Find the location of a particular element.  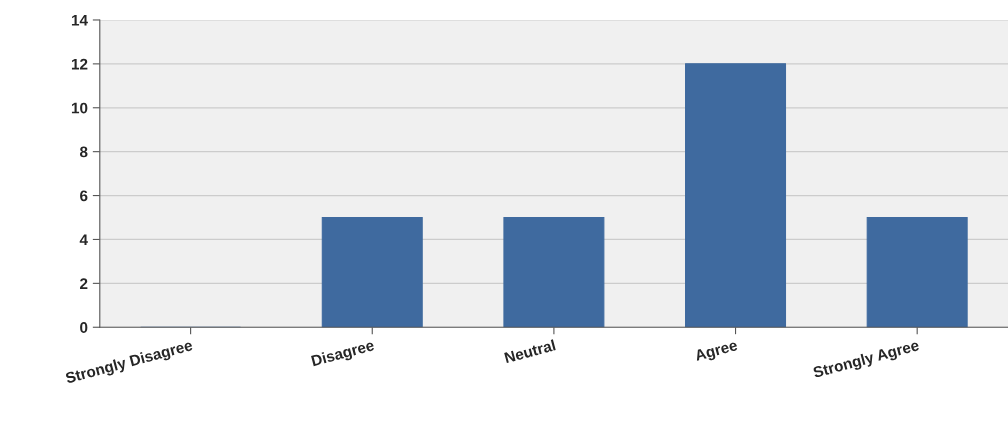

y-tick-label: 14 is located at coordinates (79, 20).